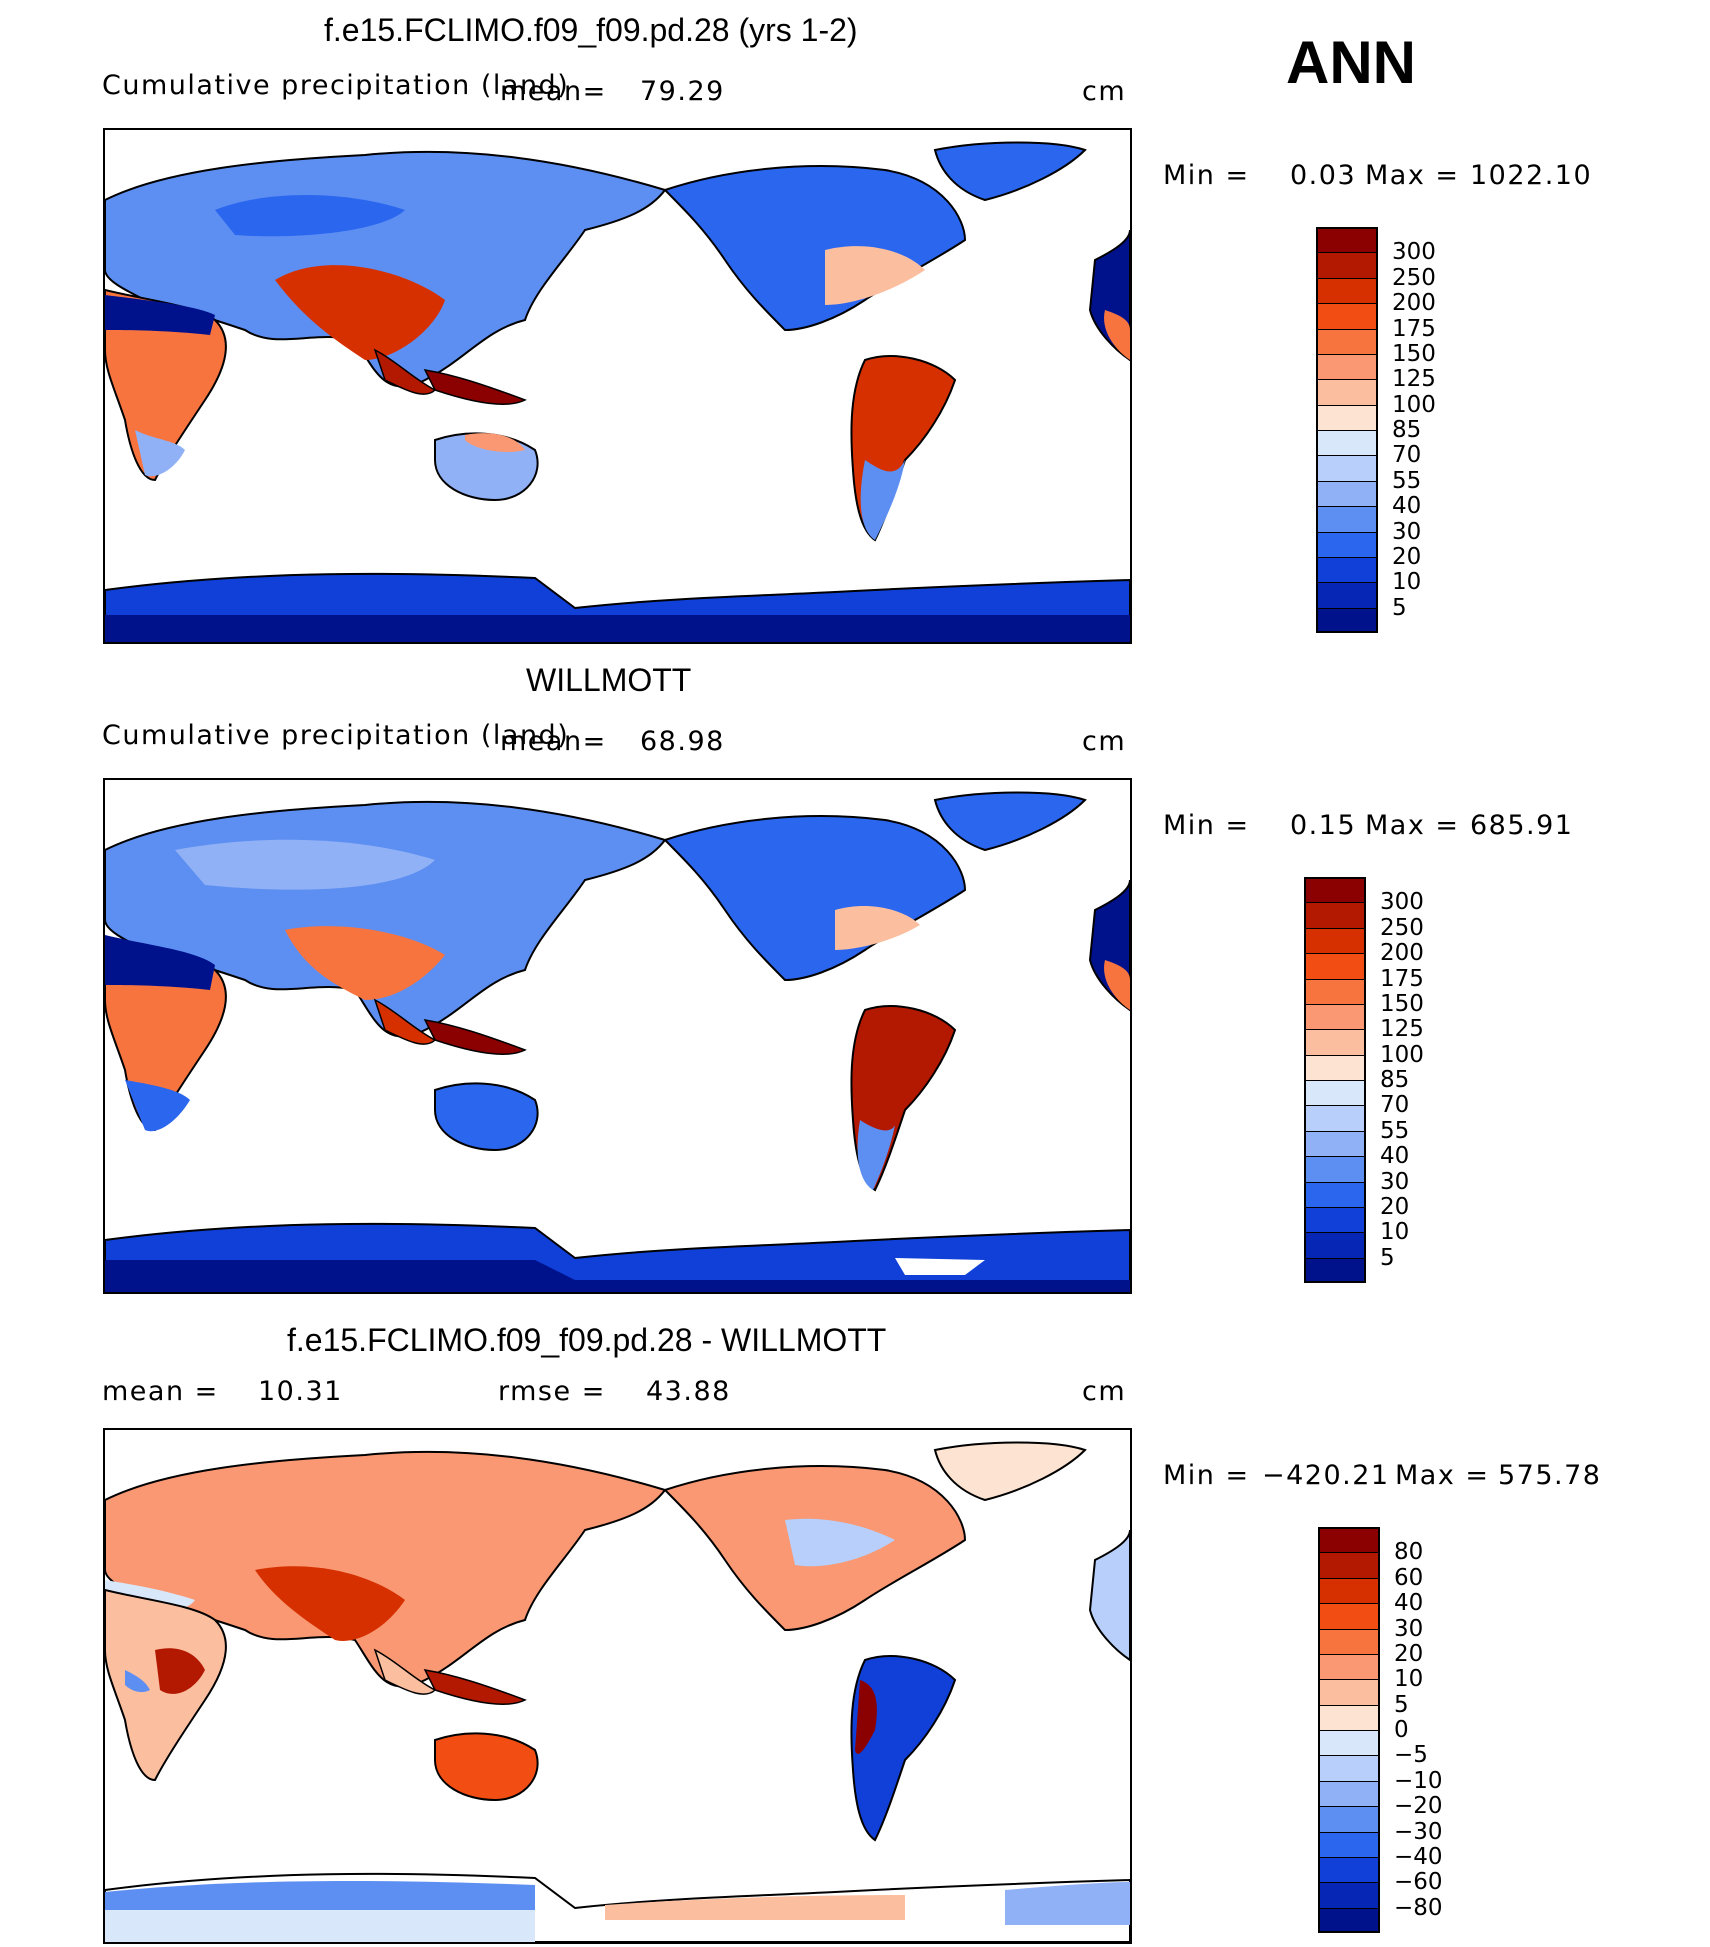 The width and height of the screenshot is (1710, 1947). I want to click on colorbar-tick-label: −30, so click(1418, 1831).